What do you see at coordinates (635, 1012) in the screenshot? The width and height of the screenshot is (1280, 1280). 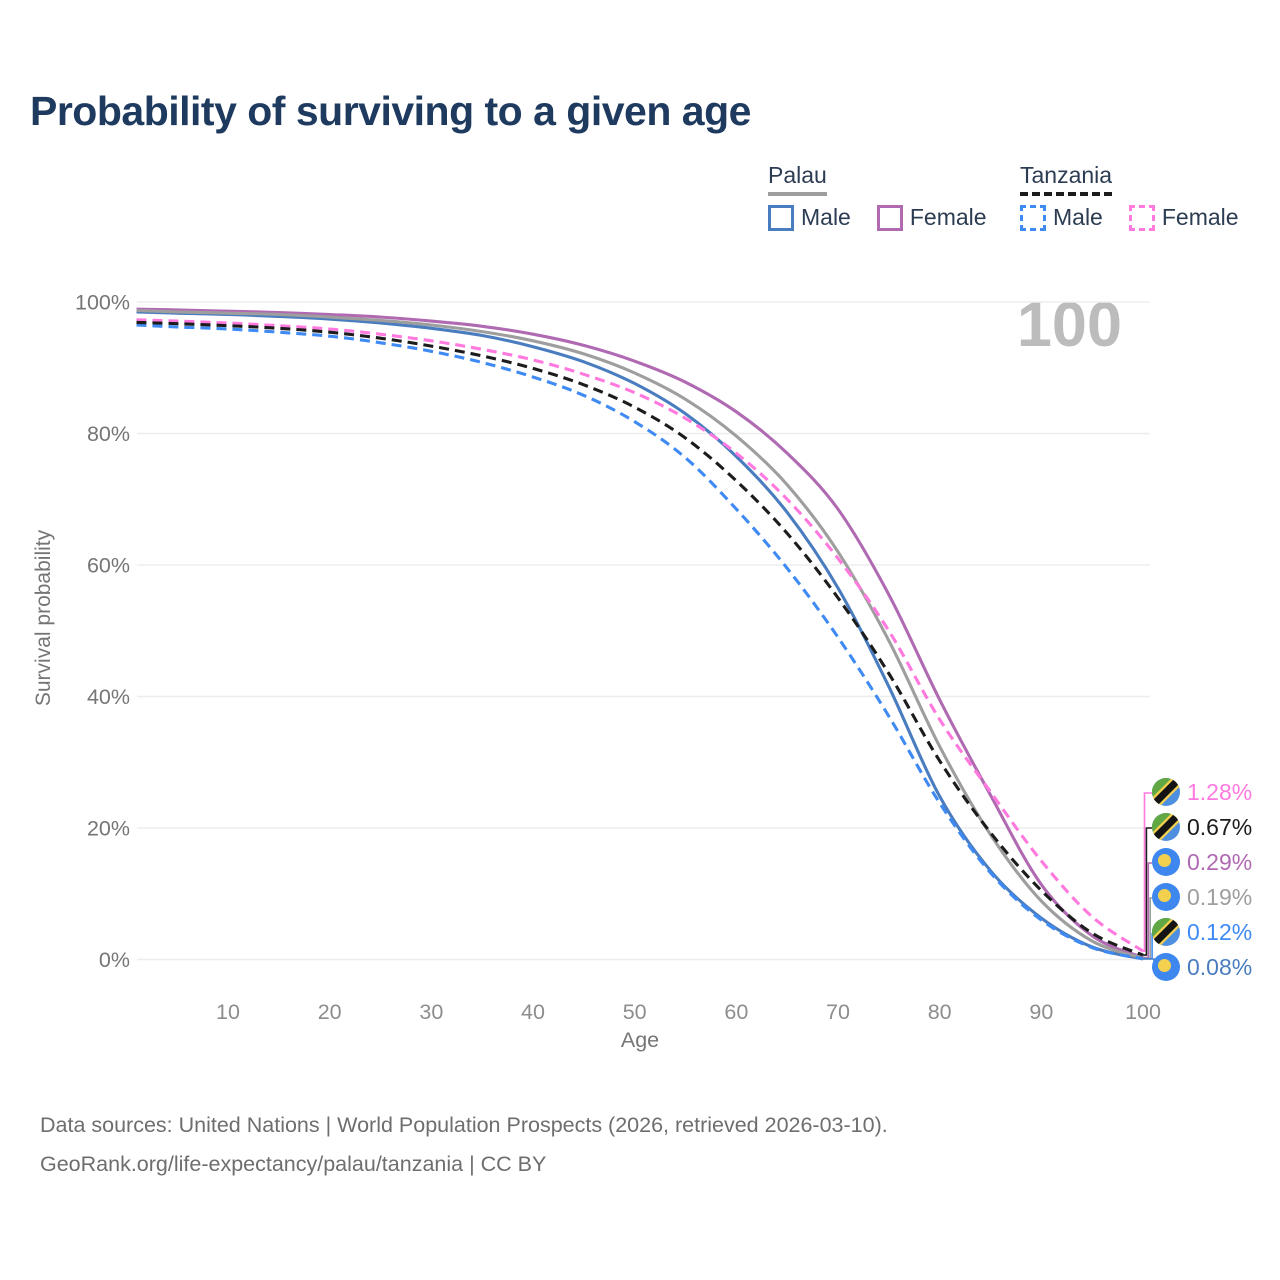 I see `x-tick-50: 50` at bounding box center [635, 1012].